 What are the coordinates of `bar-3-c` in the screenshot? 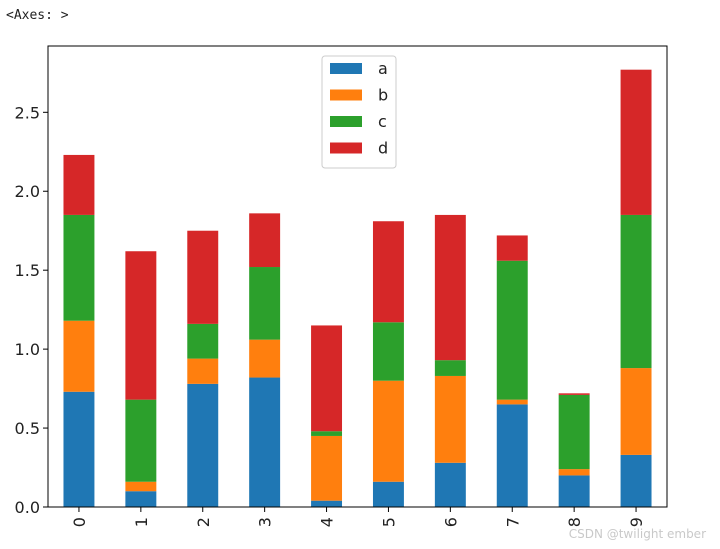 It's located at (265, 303).